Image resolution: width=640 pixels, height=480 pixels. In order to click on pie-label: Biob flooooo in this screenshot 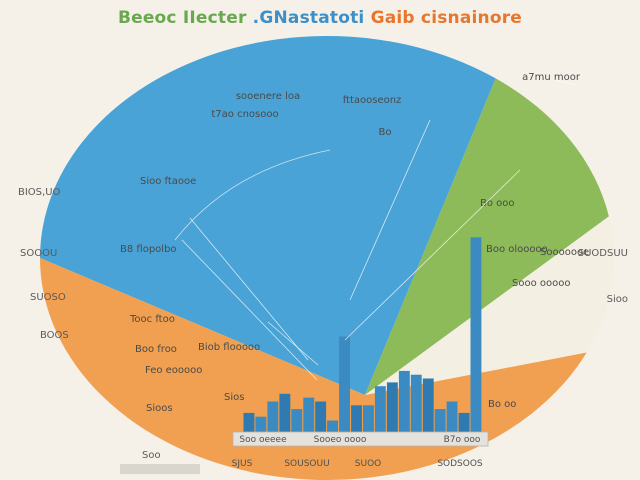, I will do `click(229, 347)`.